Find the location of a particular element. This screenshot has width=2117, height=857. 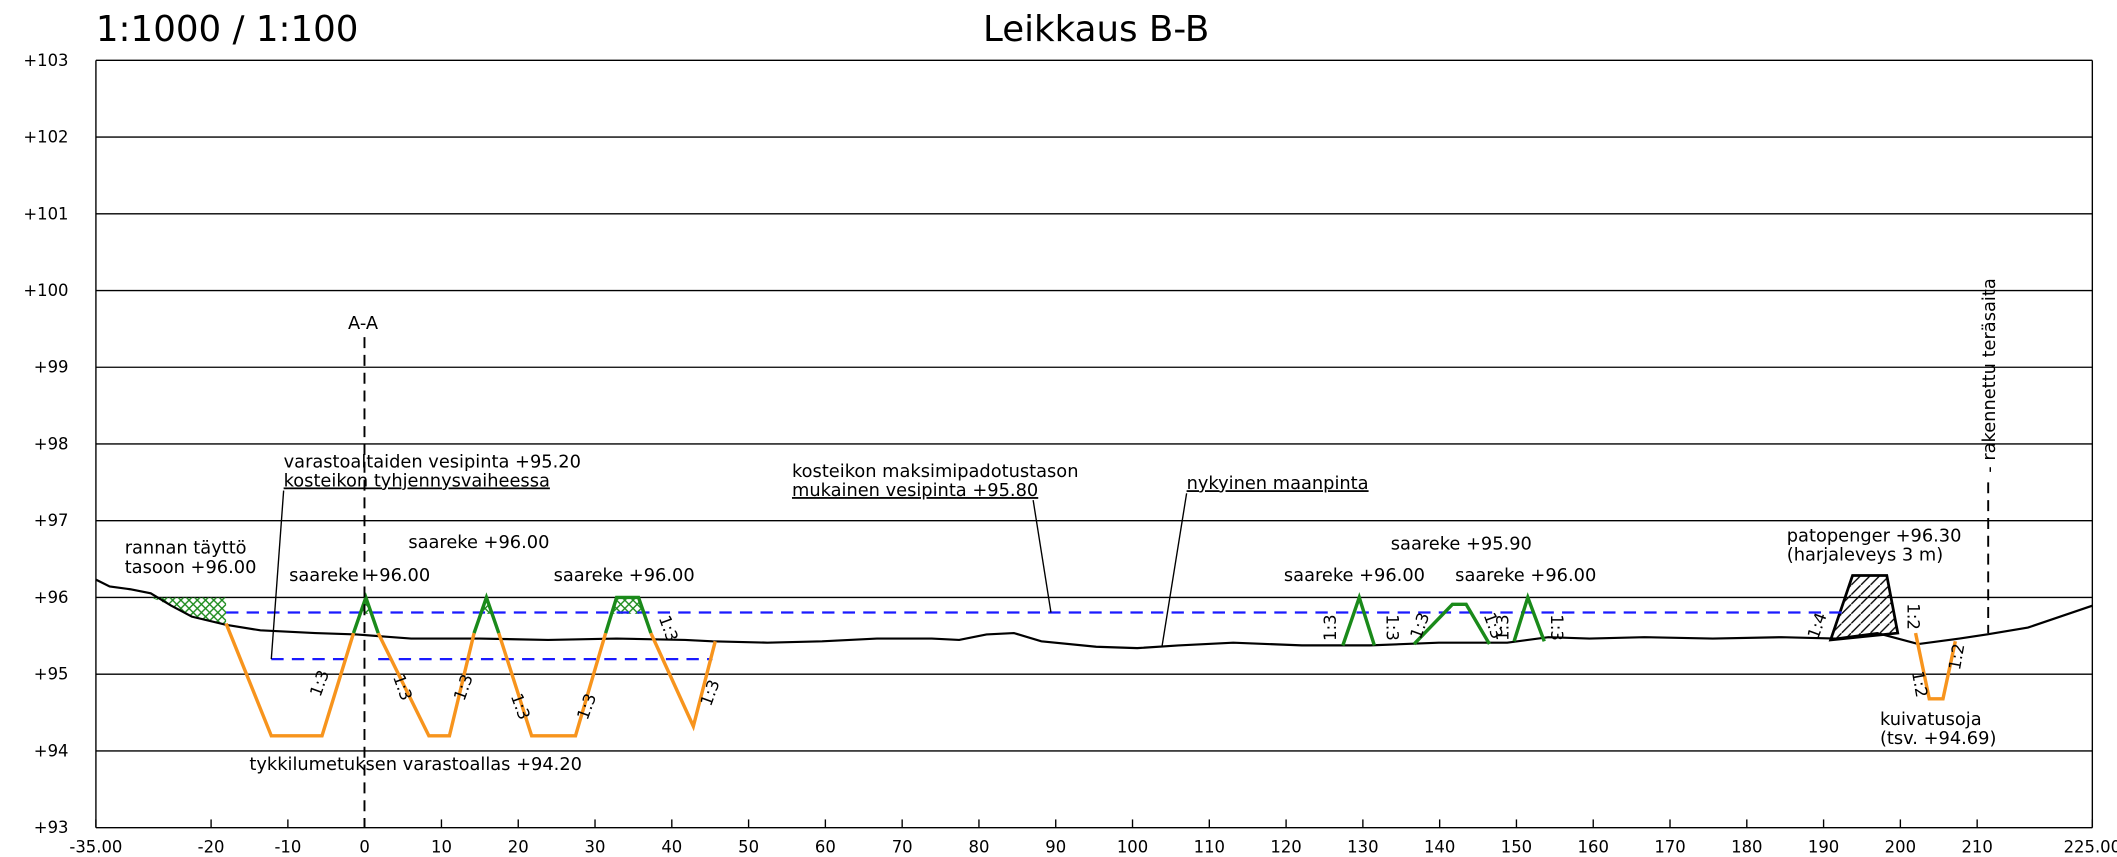

y-tick-label: +98 is located at coordinates (51, 443).